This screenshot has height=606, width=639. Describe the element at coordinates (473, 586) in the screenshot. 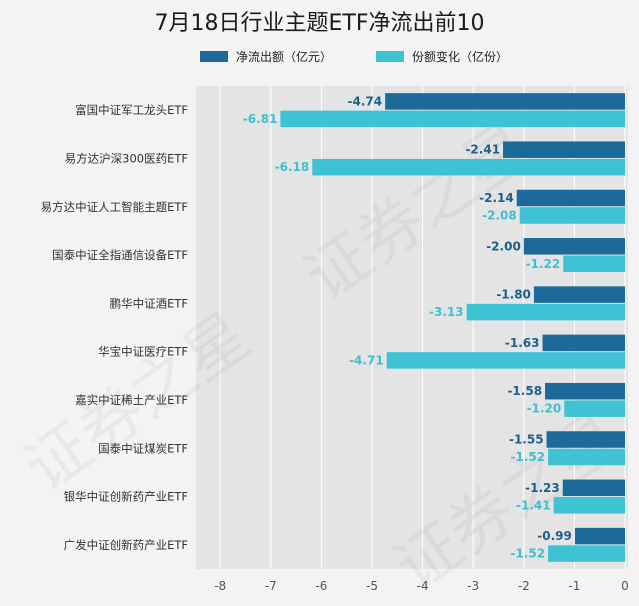

I see `x-tick-label: -3` at that location.